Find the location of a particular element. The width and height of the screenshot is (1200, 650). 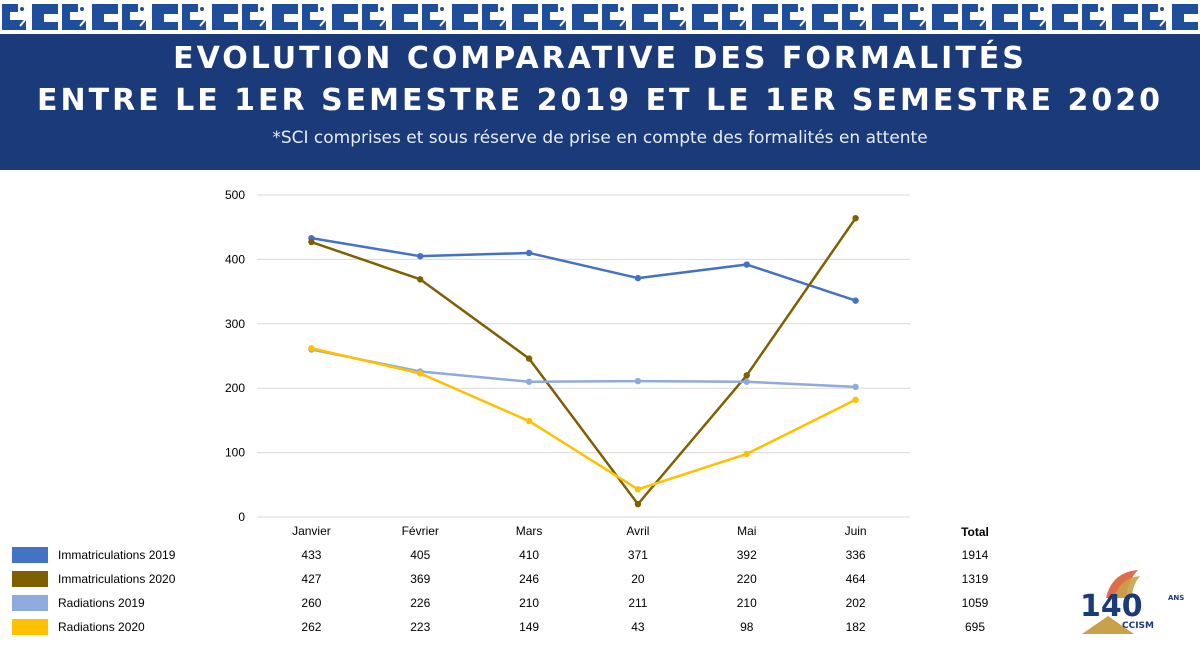

table-cell: 405 is located at coordinates (420, 555).